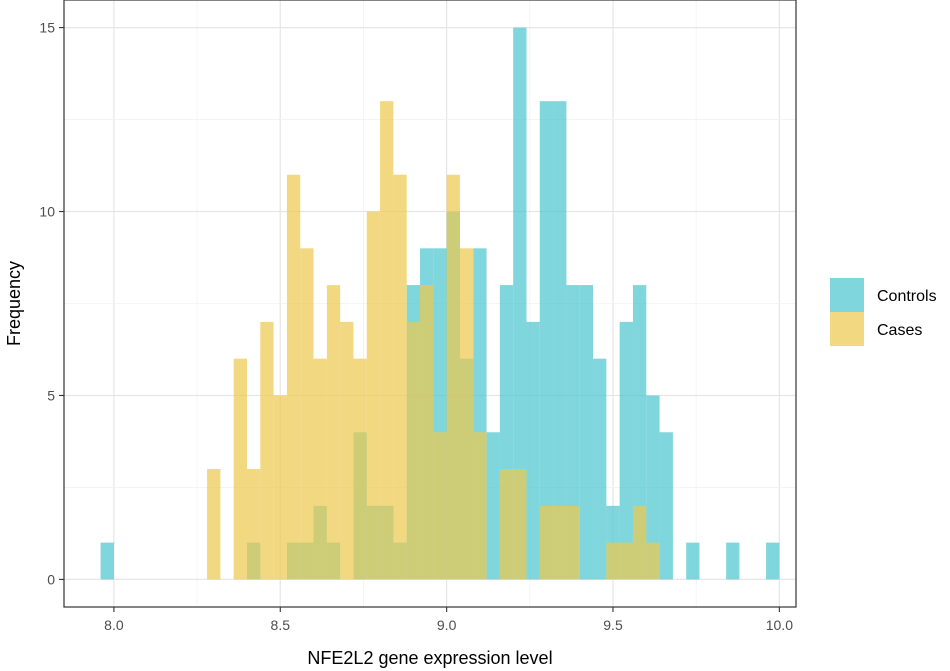  I want to click on y-tick-label: 10, so click(47, 212).